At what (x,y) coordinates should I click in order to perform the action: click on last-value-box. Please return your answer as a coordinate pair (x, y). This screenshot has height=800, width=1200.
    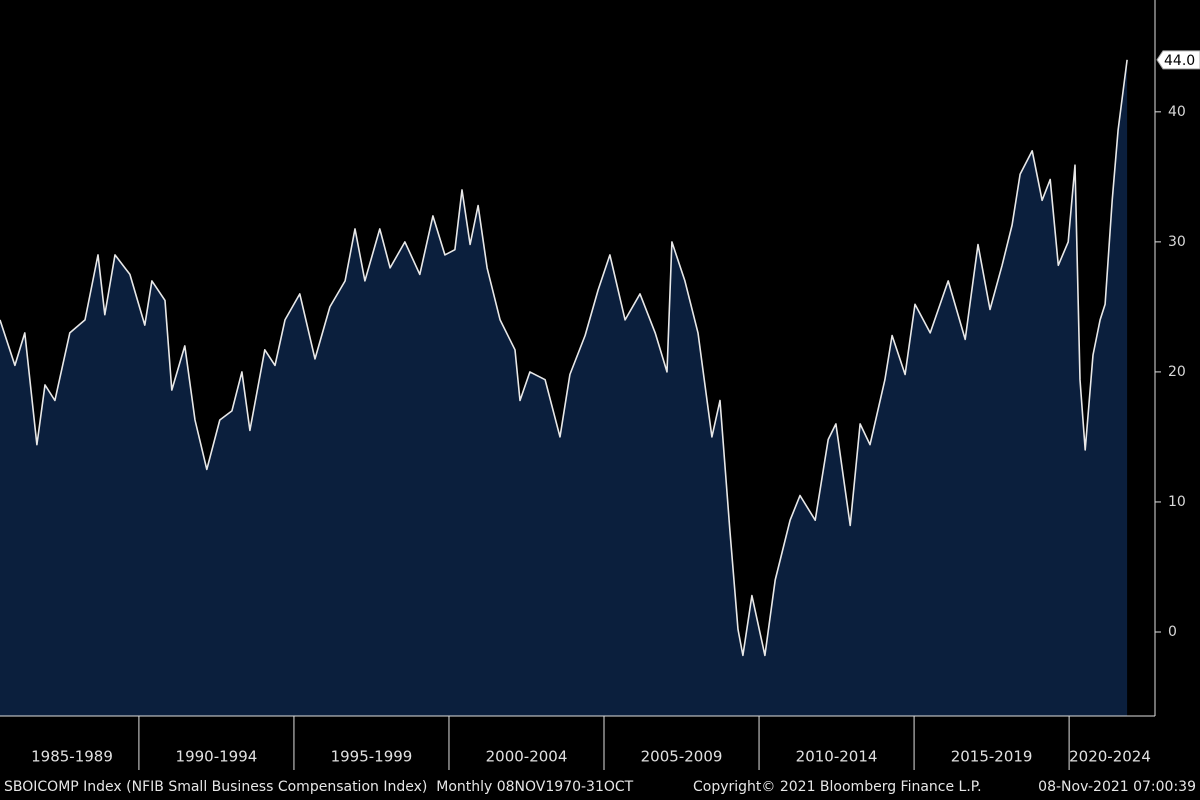
    Looking at the image, I should click on (1178, 60).